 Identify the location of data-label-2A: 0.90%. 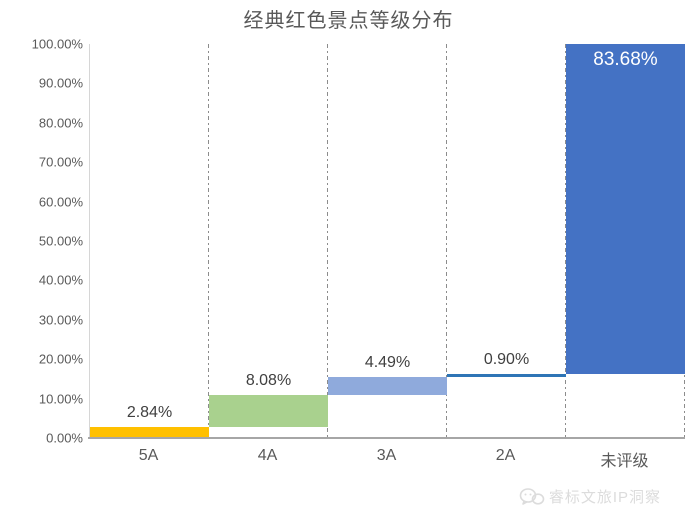
(506, 359).